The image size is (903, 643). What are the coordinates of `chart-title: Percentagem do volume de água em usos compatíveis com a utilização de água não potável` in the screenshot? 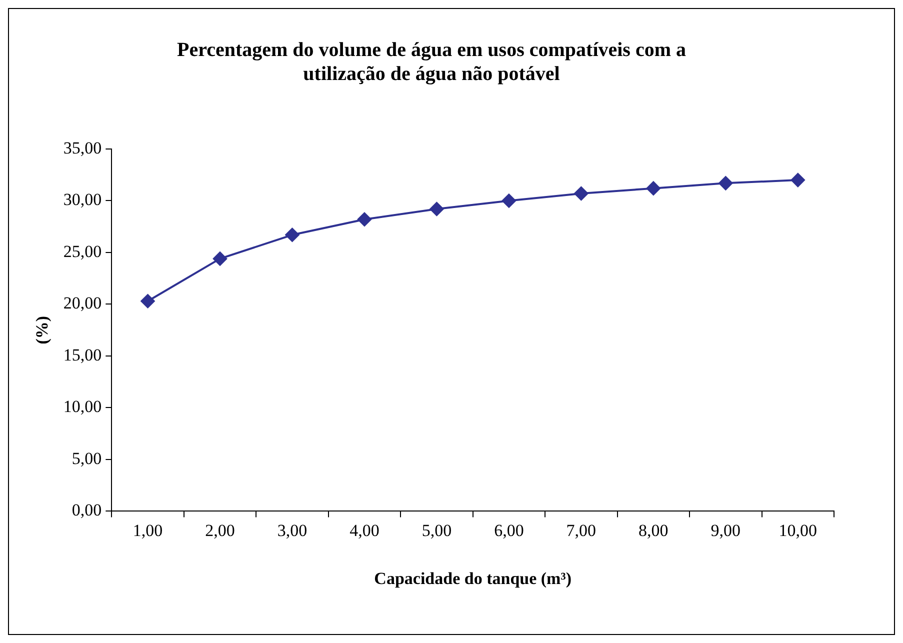 It's located at (431, 62).